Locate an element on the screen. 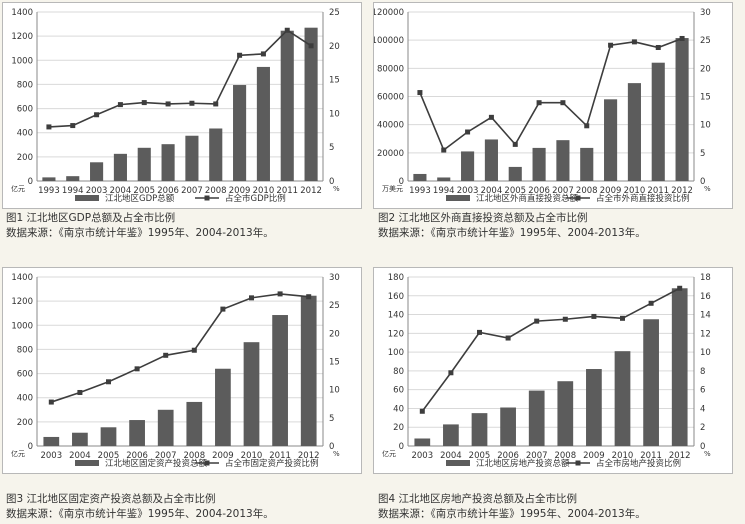 The width and height of the screenshot is (745, 524). y2-tick-label: 6 is located at coordinates (702, 391).